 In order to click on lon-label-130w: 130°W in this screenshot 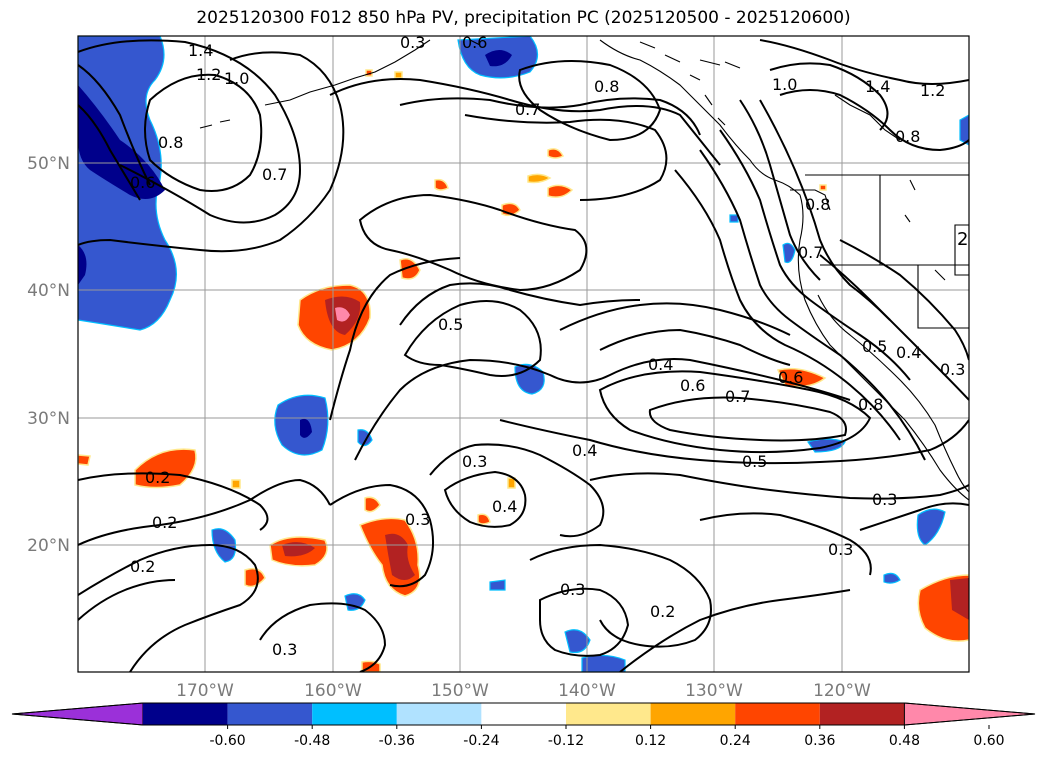, I will do `click(714, 691)`.